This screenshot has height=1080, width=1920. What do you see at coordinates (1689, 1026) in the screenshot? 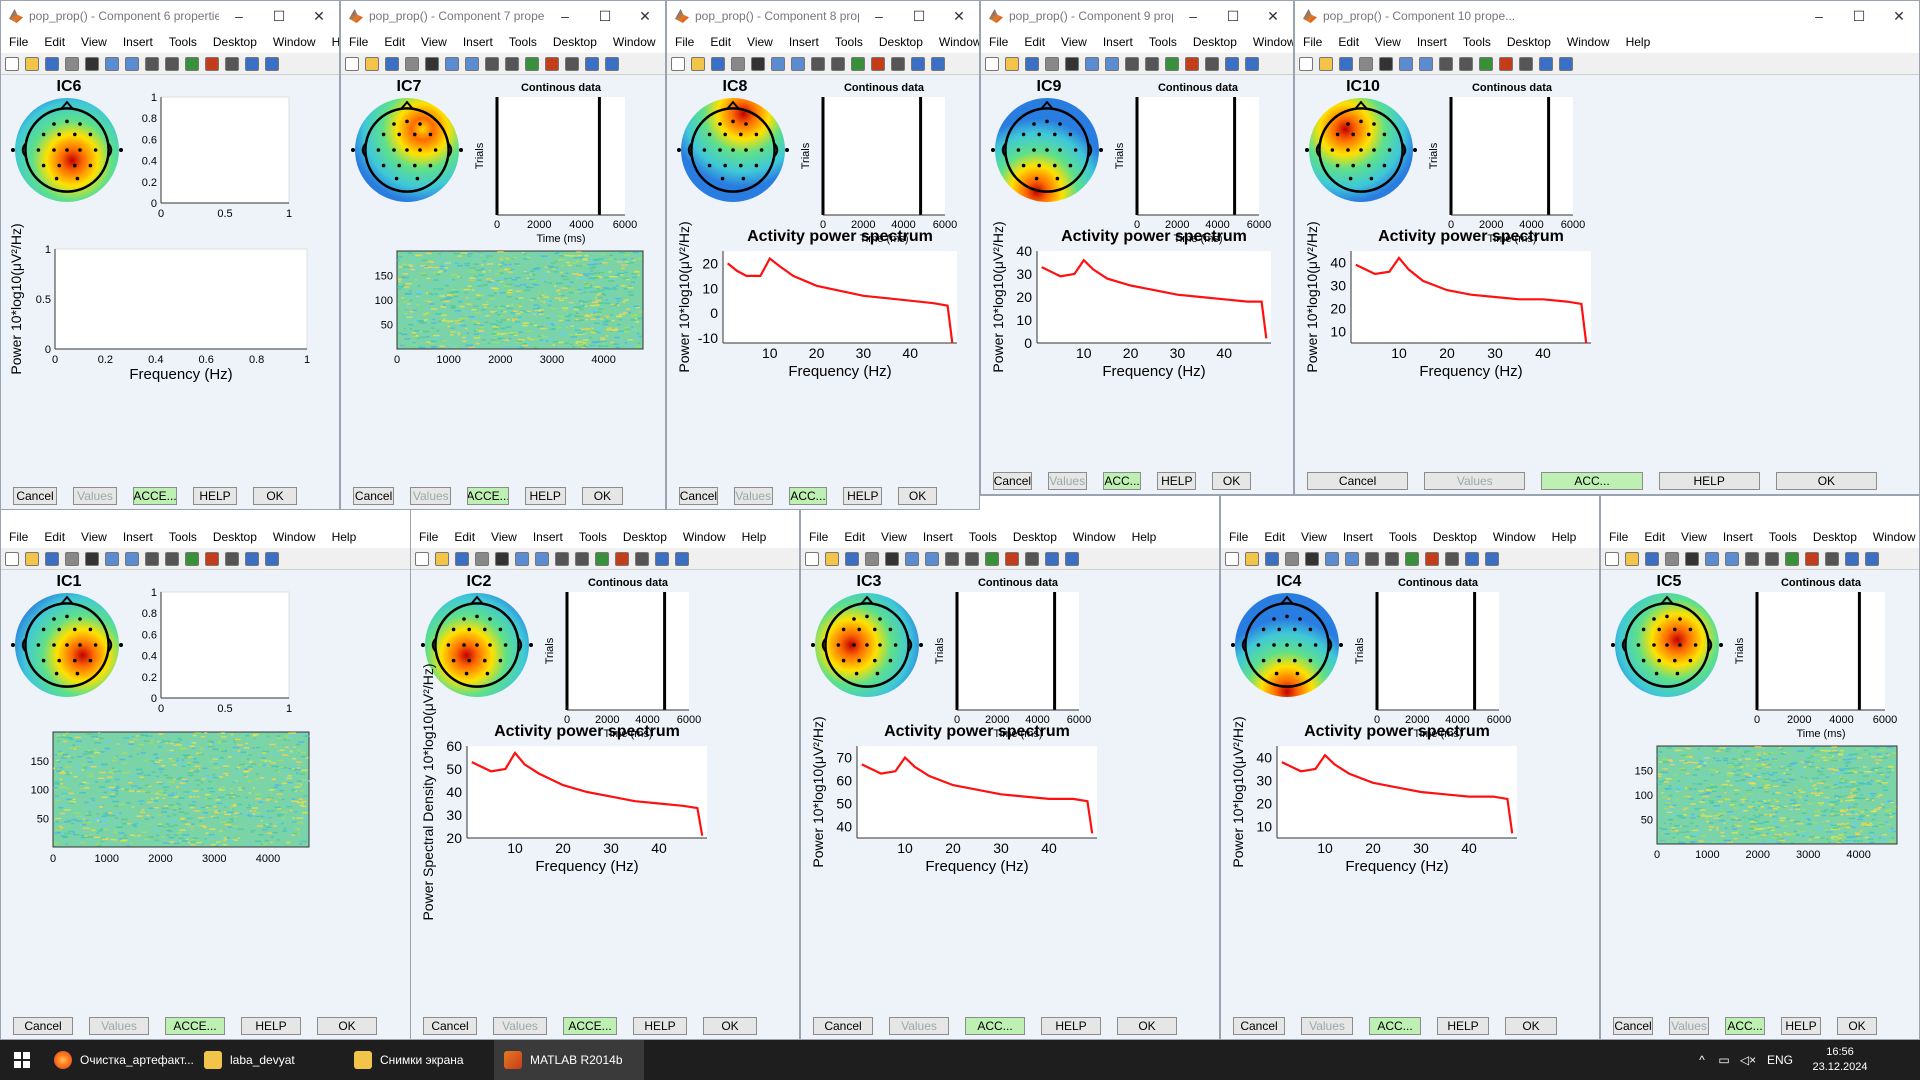
I see `values-button: Values` at bounding box center [1689, 1026].